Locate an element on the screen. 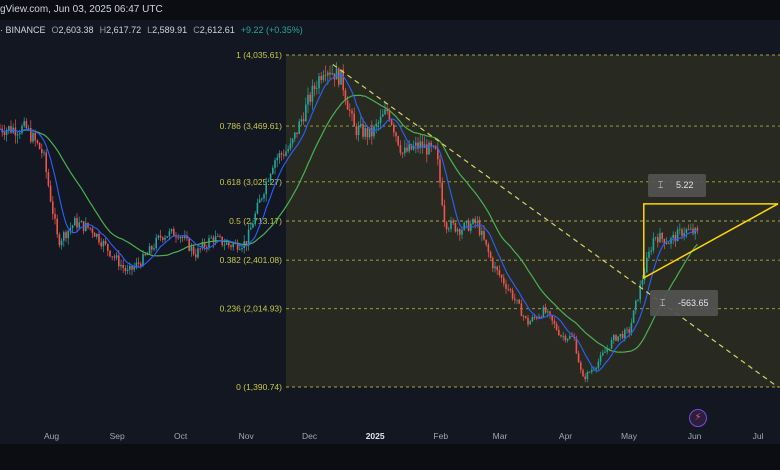 The height and width of the screenshot is (470, 780). measure-annotations: ⌶ 5.22 ⌶ -563.65 is located at coordinates (683, 245).